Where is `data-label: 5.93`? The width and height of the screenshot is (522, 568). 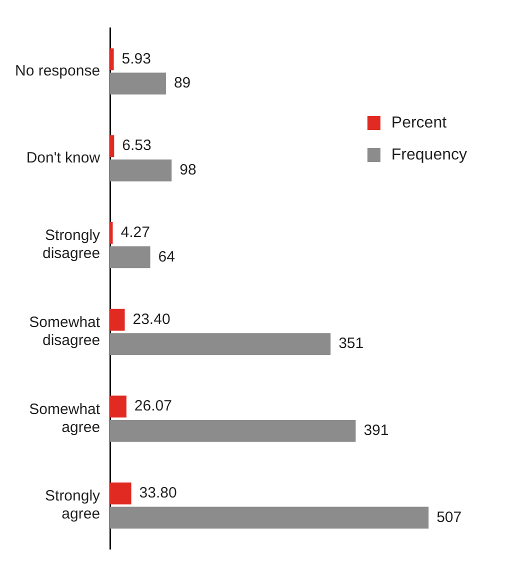 data-label: 5.93 is located at coordinates (136, 59).